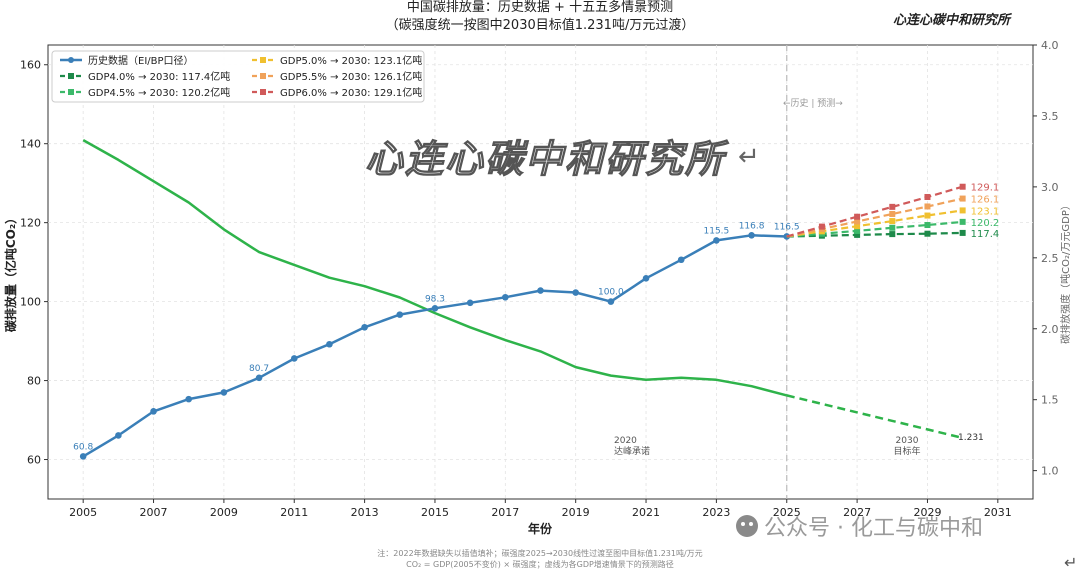 Image resolution: width=1080 pixels, height=571 pixels. I want to click on history-data-label: 116.5, so click(787, 227).